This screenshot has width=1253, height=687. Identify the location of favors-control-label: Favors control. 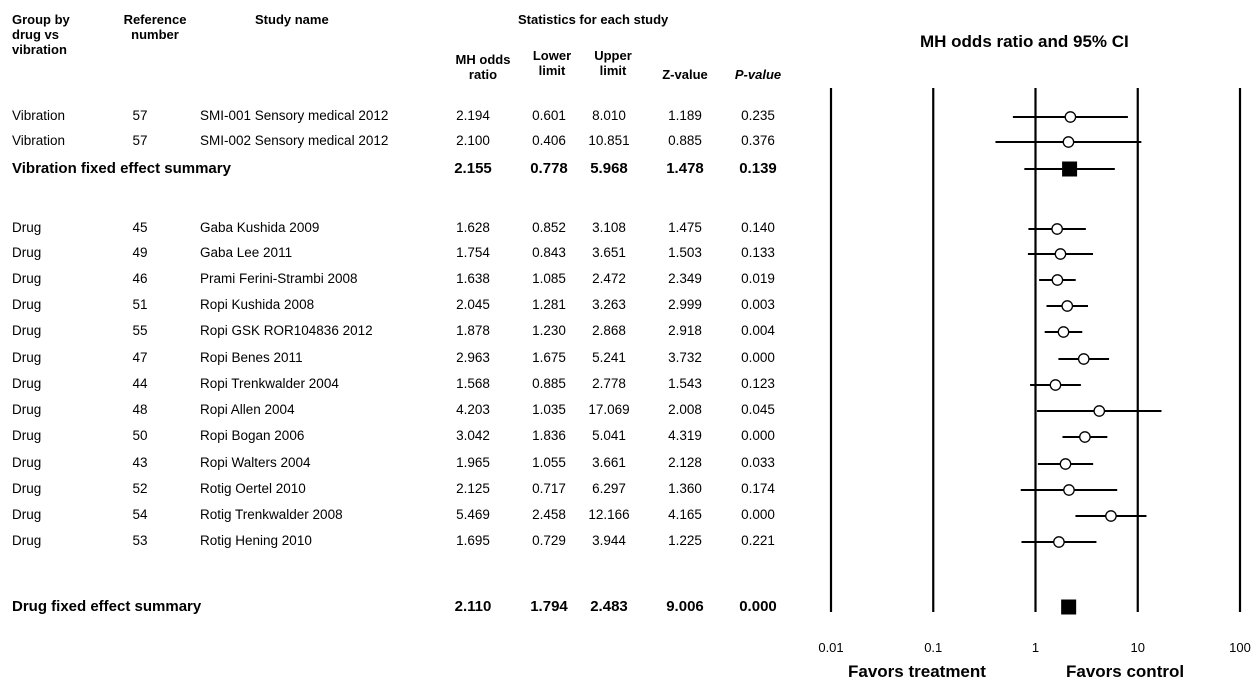
(1125, 671).